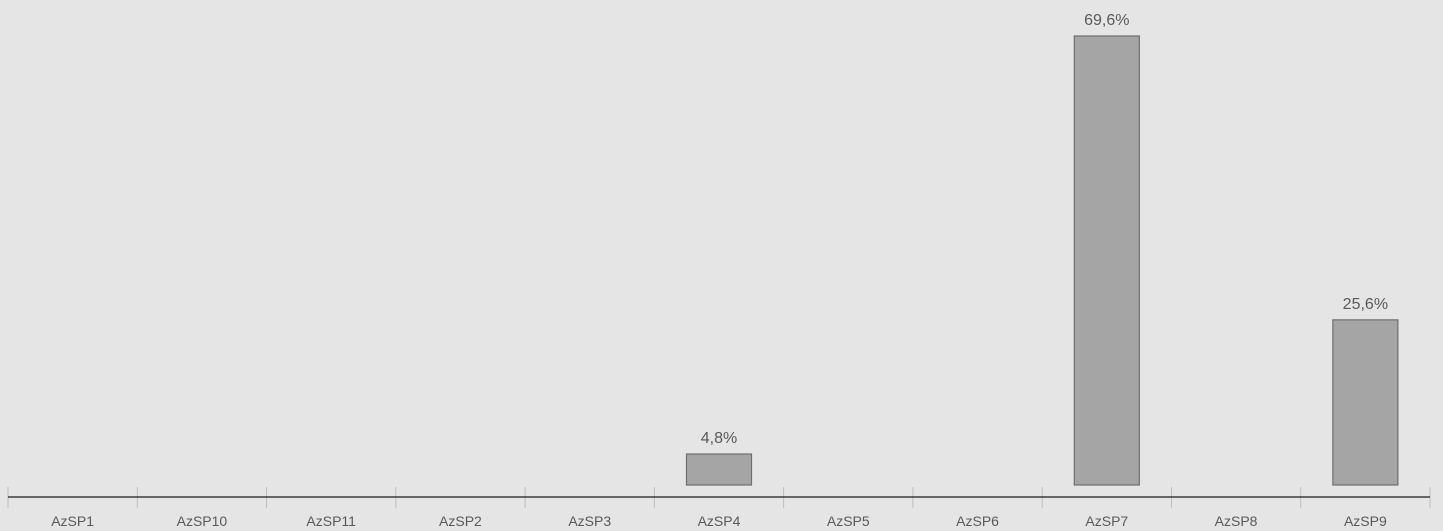  What do you see at coordinates (977, 521) in the screenshot?
I see `x-tick-label-azsp6: AzSP6` at bounding box center [977, 521].